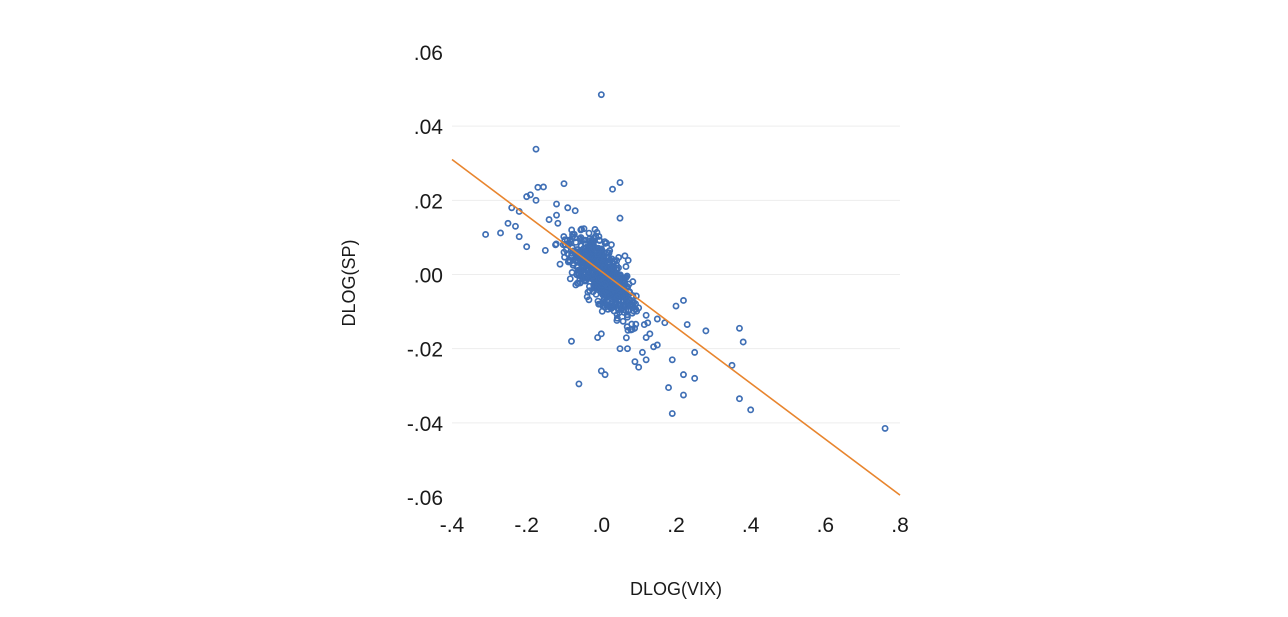 The image size is (1288, 617). What do you see at coordinates (900, 525) in the screenshot?
I see `x-tick-label: .8` at bounding box center [900, 525].